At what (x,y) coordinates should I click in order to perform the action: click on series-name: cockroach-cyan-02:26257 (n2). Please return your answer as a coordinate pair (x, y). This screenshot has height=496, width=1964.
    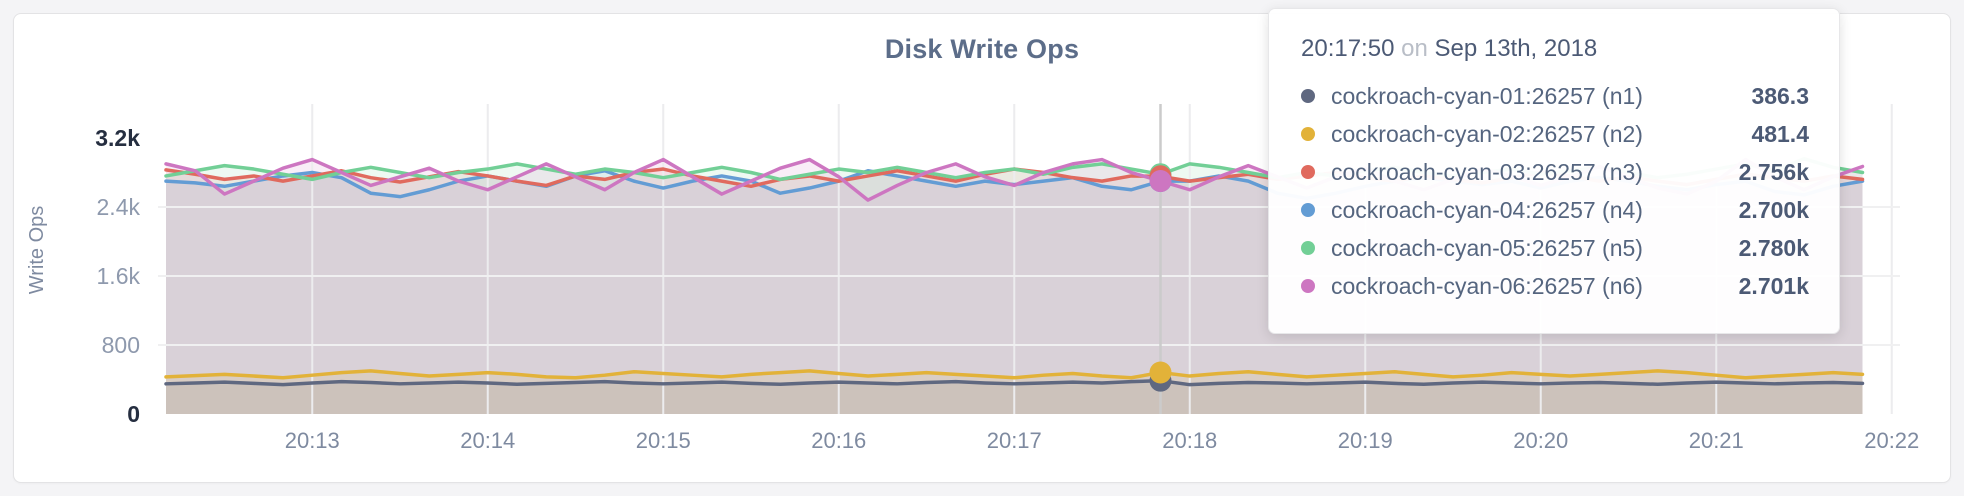
    Looking at the image, I should click on (1487, 133).